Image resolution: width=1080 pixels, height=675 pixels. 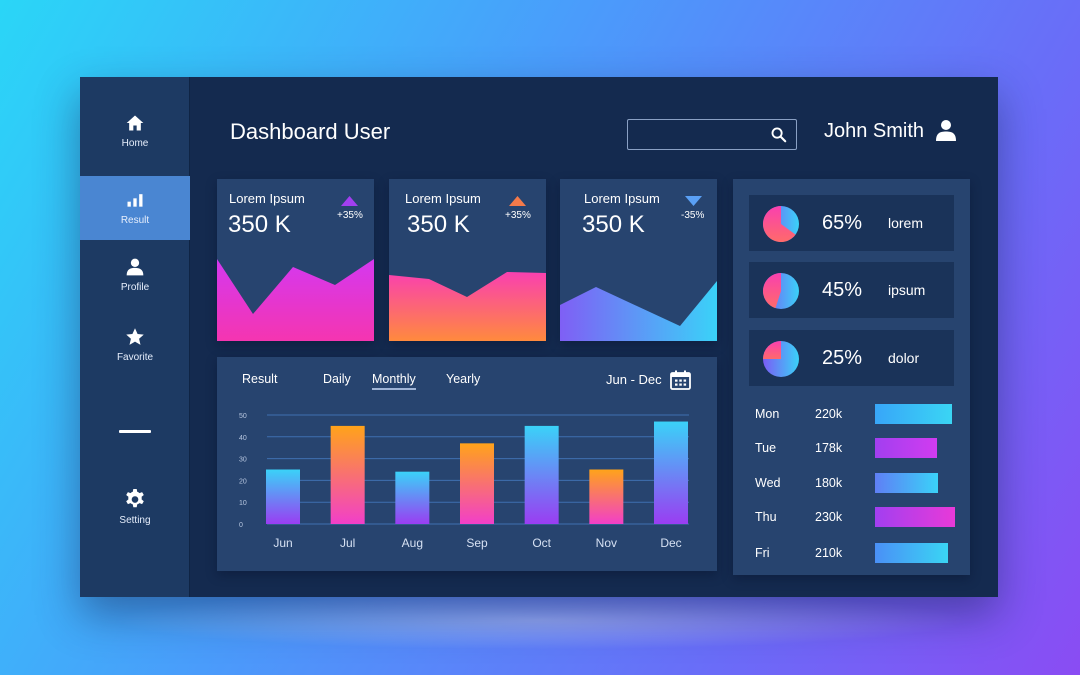 What do you see at coordinates (851, 416) in the screenshot?
I see `list-item: Mon 220k` at bounding box center [851, 416].